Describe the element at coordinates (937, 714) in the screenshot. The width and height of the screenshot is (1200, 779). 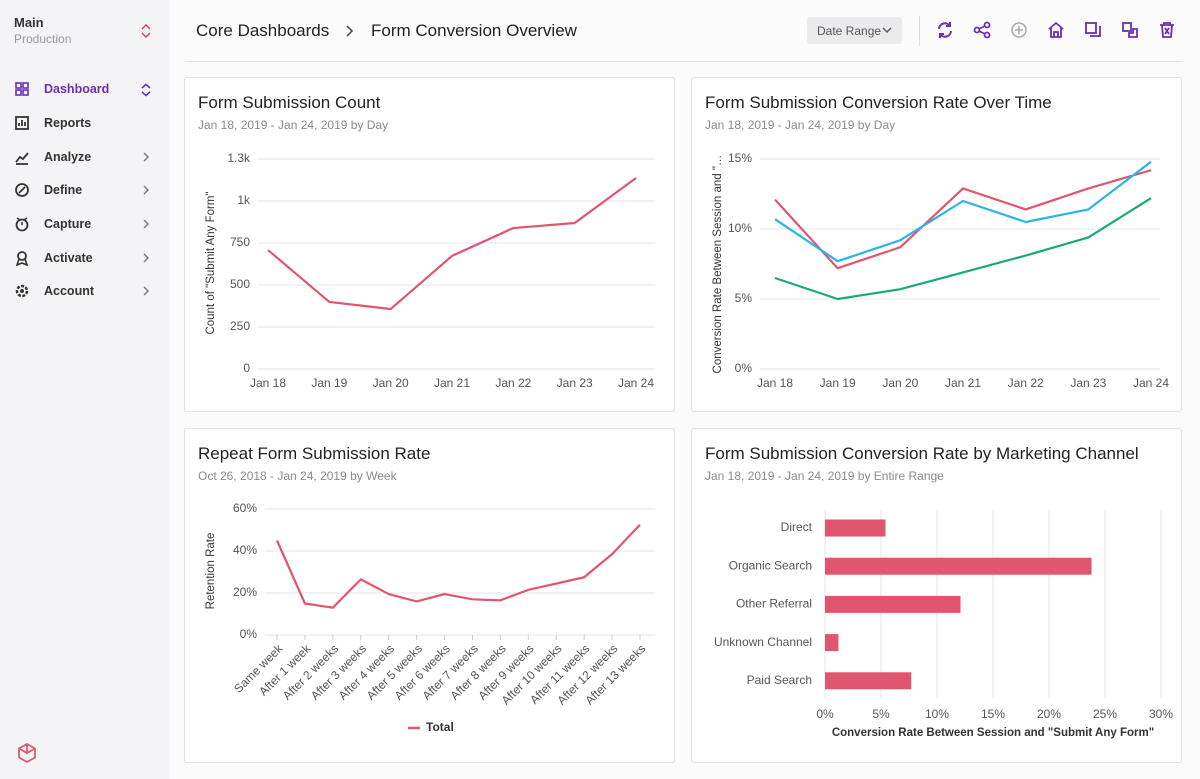
I see `x-tick-label: 10%` at that location.